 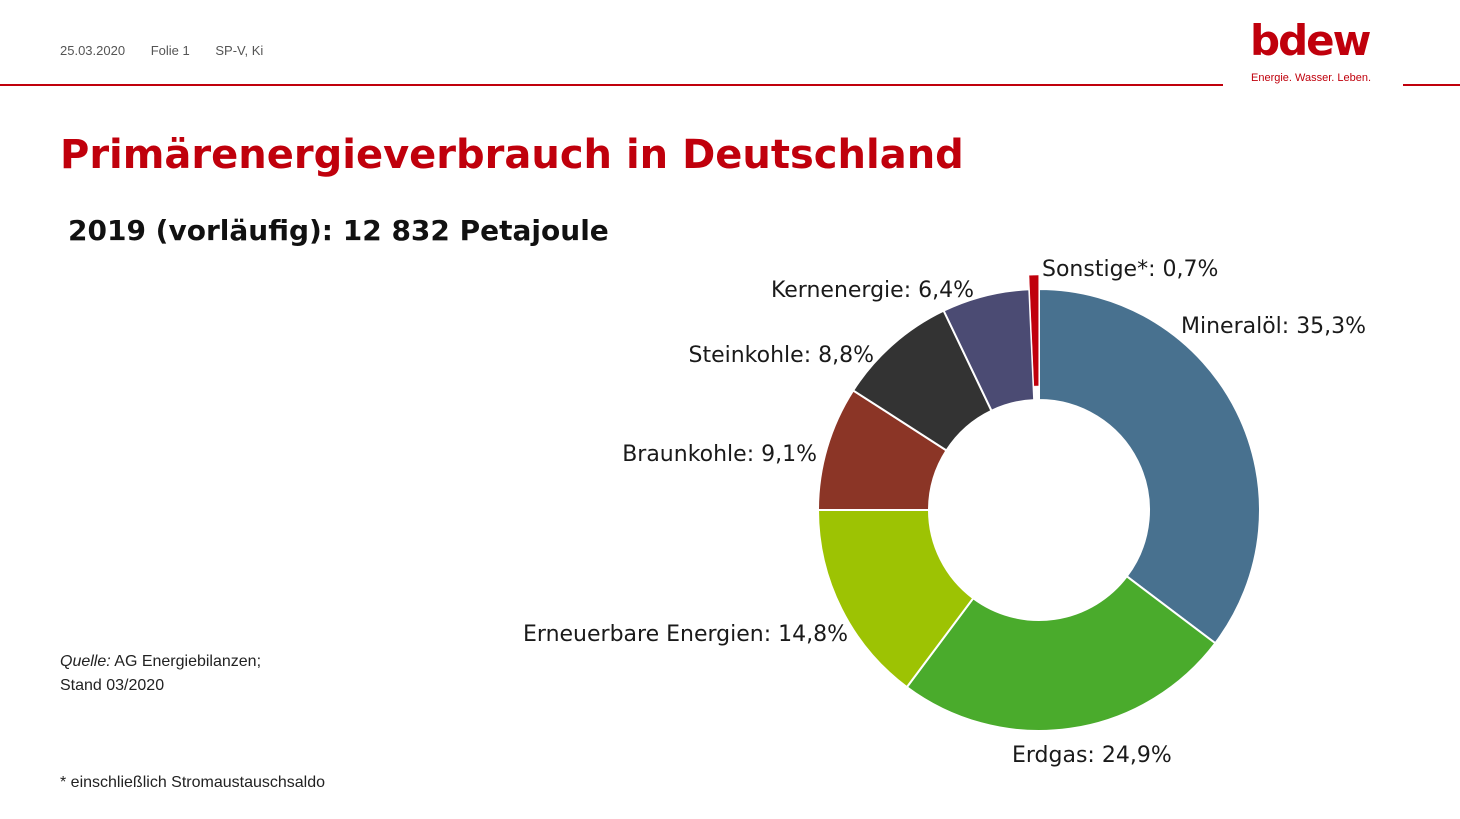 I want to click on slice-erneuerbare-energien, so click(x=895, y=599).